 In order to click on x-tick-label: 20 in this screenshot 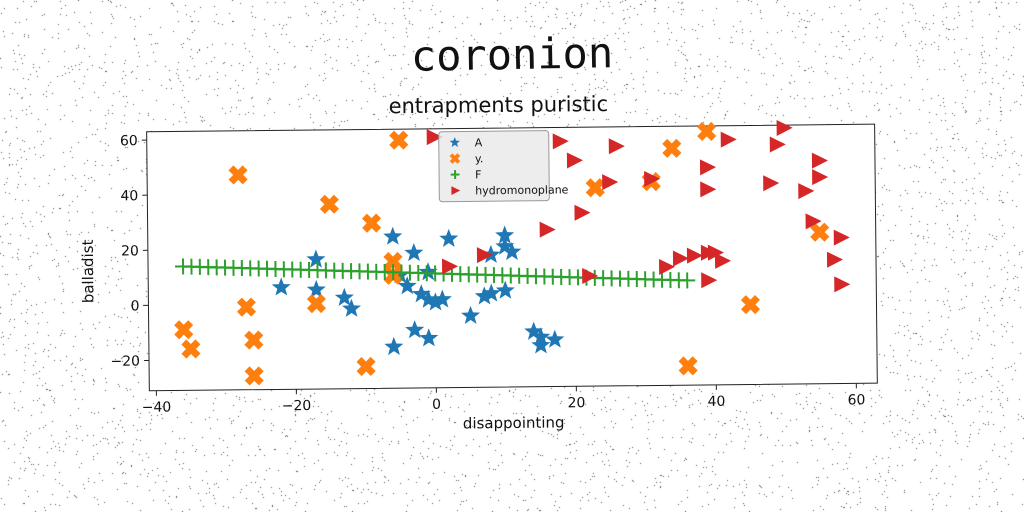, I will do `click(577, 403)`.